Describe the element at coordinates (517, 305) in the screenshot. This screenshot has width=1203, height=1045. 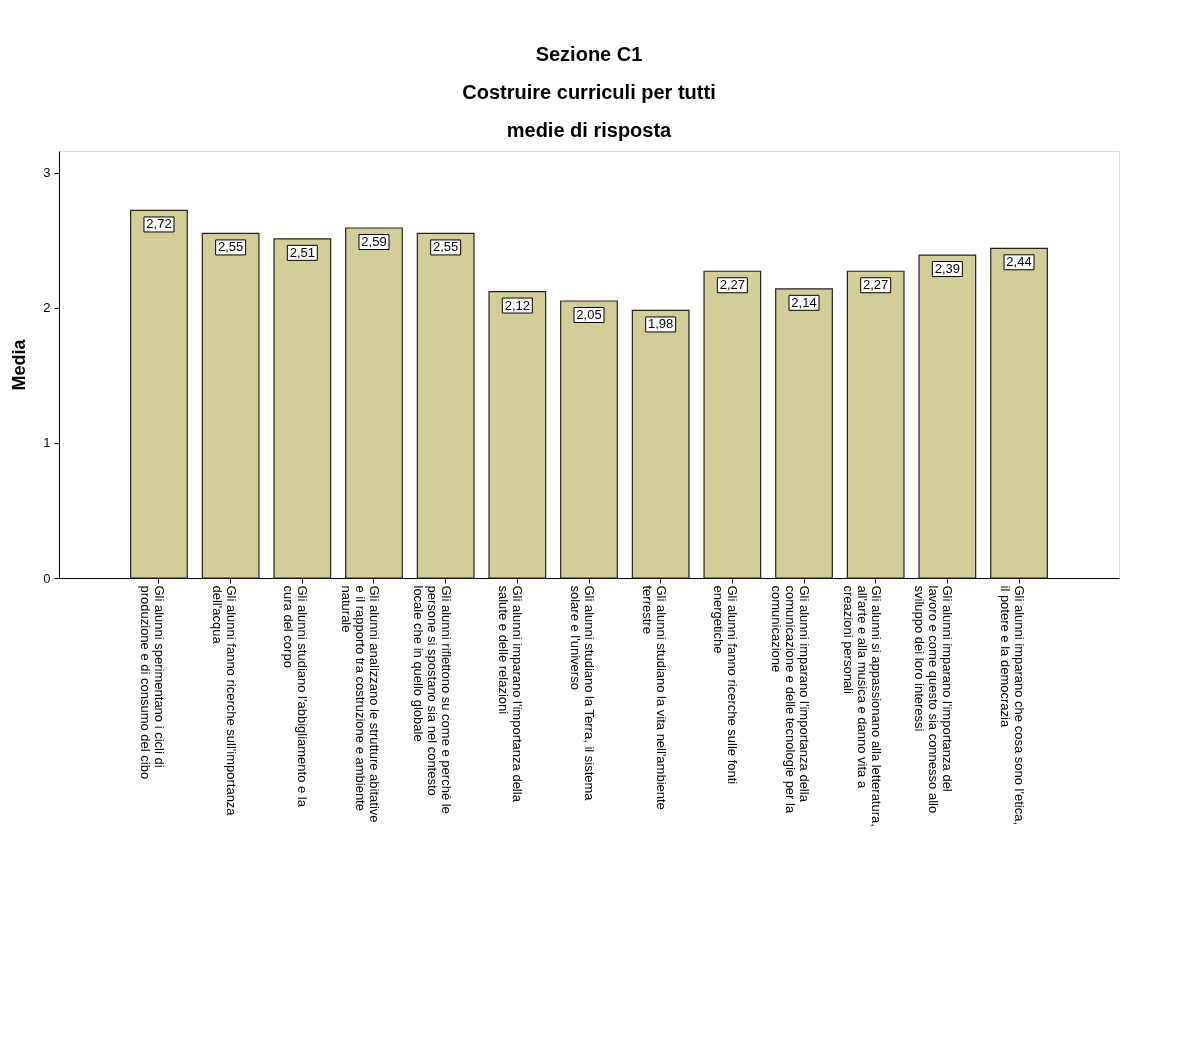
I see `data-label: 2,12` at that location.